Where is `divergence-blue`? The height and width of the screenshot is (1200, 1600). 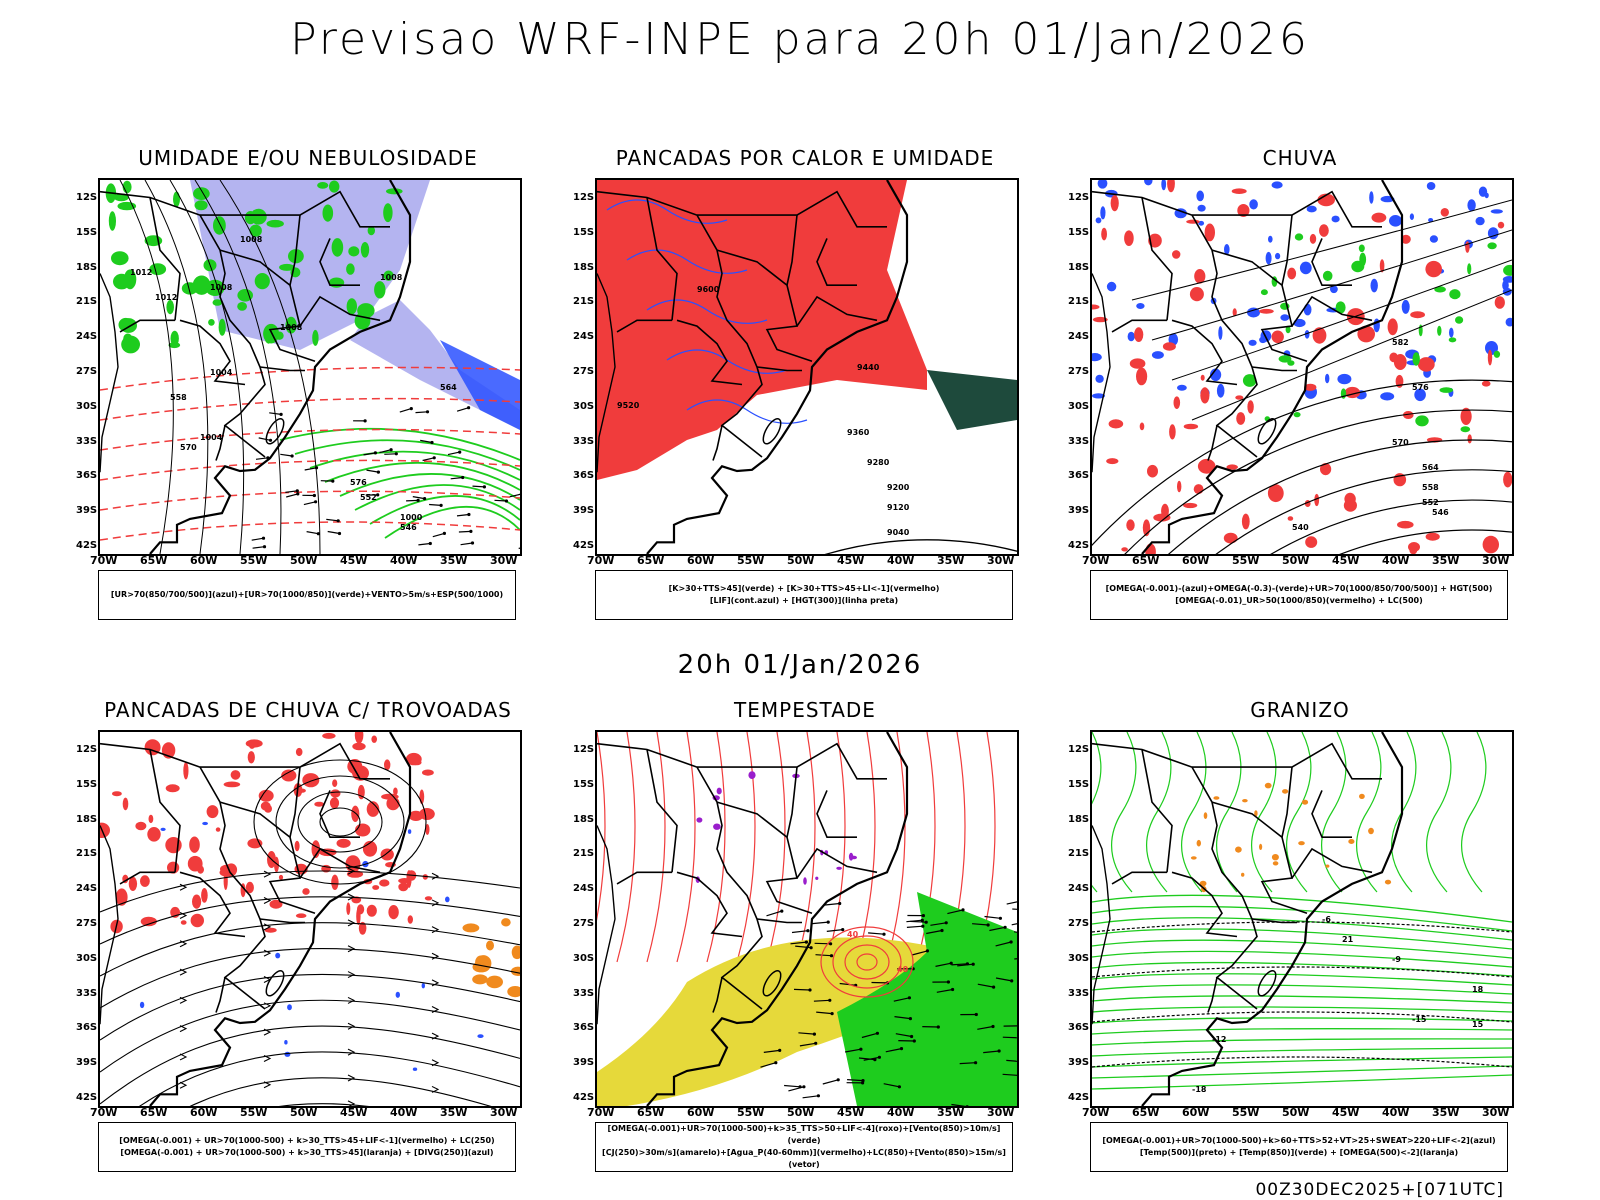 divergence-blue is located at coordinates (415, 1069).